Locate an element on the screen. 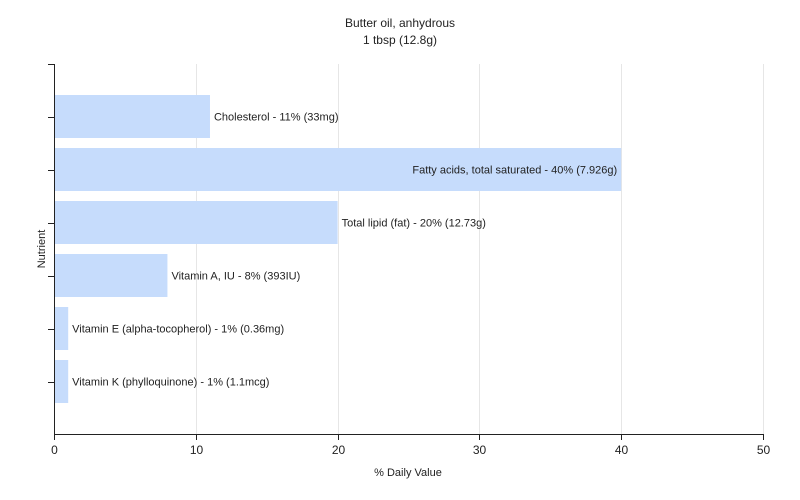 This screenshot has height=500, width=800. x-tick-label-20: 20 is located at coordinates (339, 450).